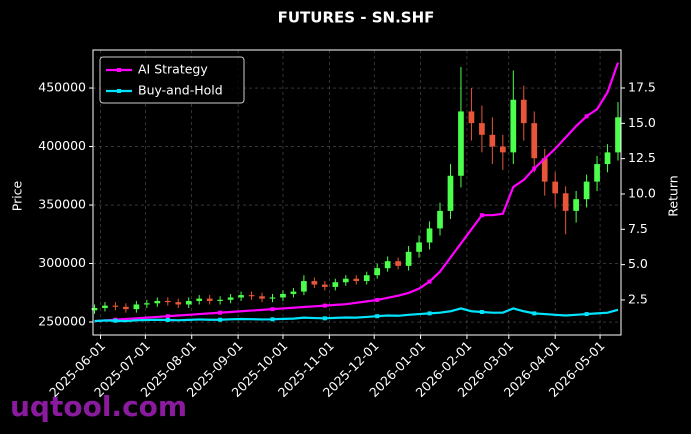 The height and width of the screenshot is (434, 691). What do you see at coordinates (62, 204) in the screenshot?
I see `y-tick-label: 350000` at bounding box center [62, 204].